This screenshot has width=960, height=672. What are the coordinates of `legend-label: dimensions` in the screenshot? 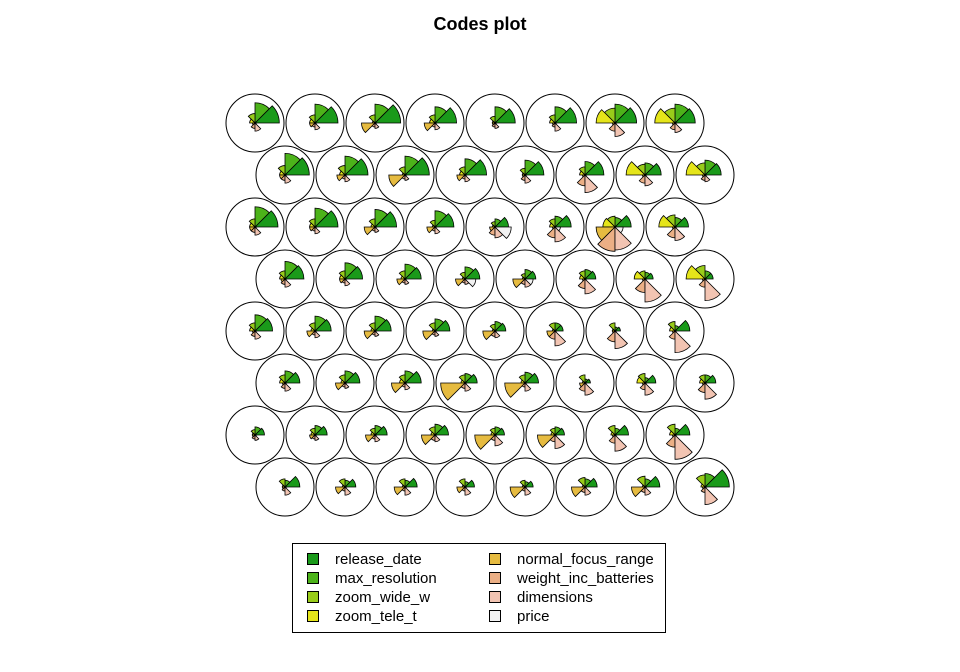 It's located at (555, 597).